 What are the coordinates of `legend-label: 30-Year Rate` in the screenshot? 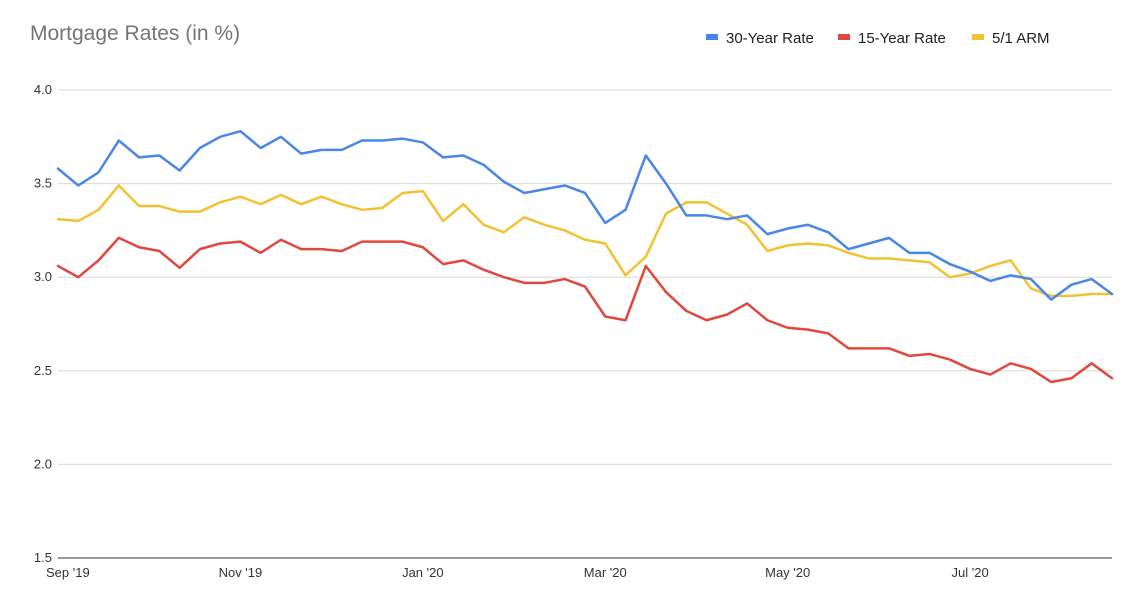 It's located at (770, 38).